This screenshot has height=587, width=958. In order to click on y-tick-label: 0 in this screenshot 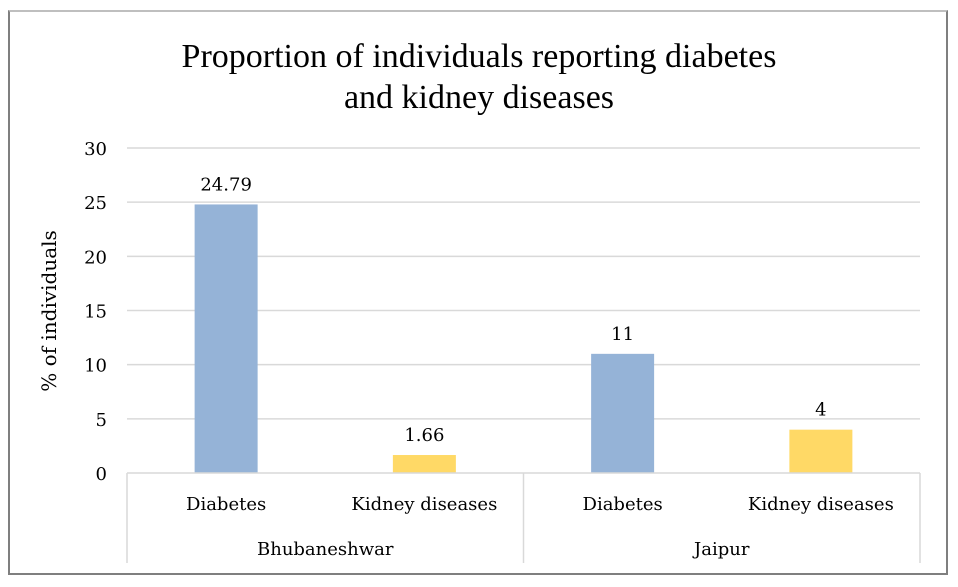, I will do `click(101, 474)`.